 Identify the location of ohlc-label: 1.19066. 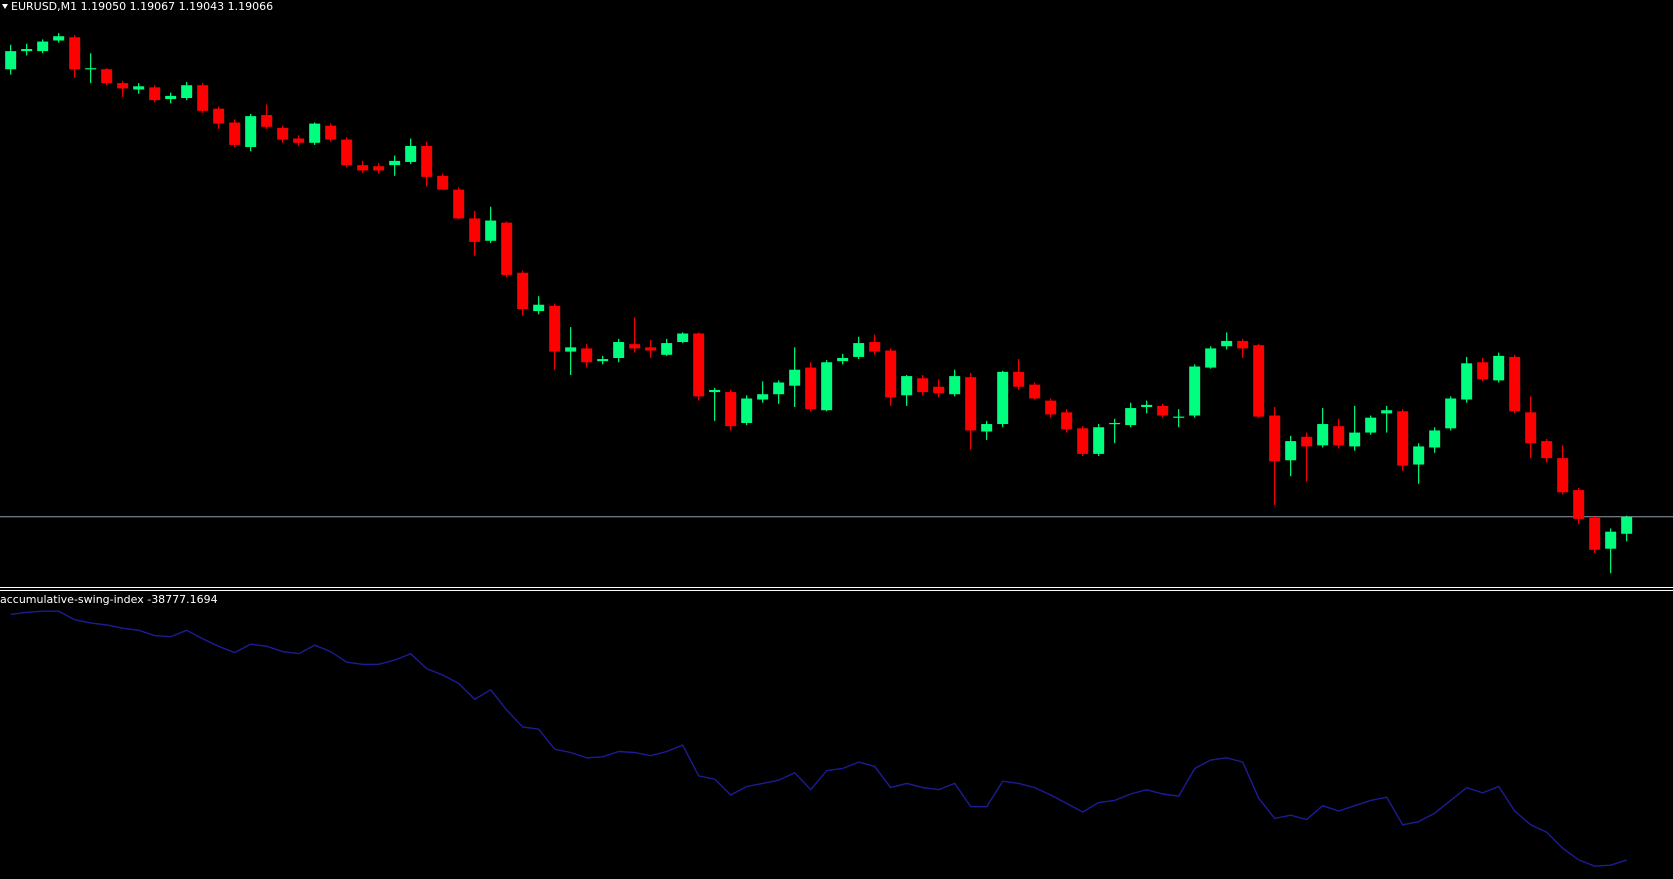
(251, 6).